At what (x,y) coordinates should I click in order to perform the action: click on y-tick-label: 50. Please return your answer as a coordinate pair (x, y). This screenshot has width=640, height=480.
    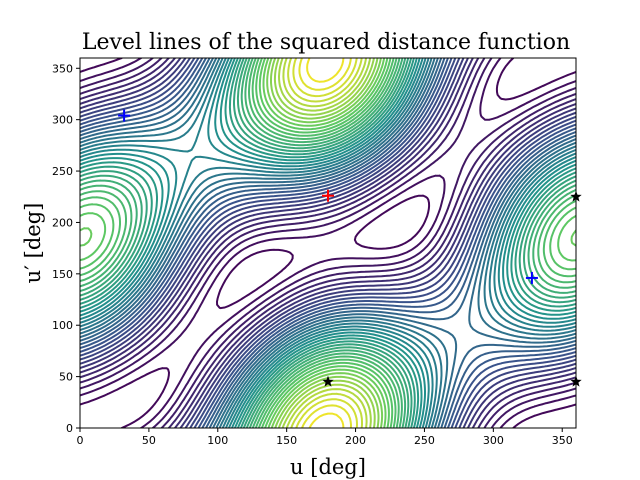
    Looking at the image, I should click on (66, 377).